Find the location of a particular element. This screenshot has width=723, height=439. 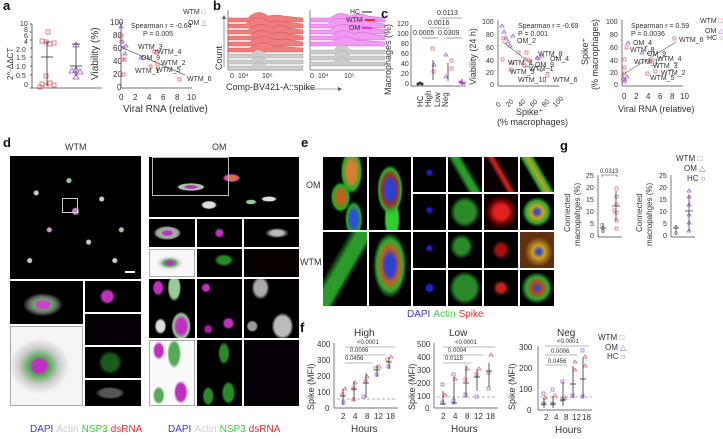

p-value: 0.0006 is located at coordinates (359, 351).